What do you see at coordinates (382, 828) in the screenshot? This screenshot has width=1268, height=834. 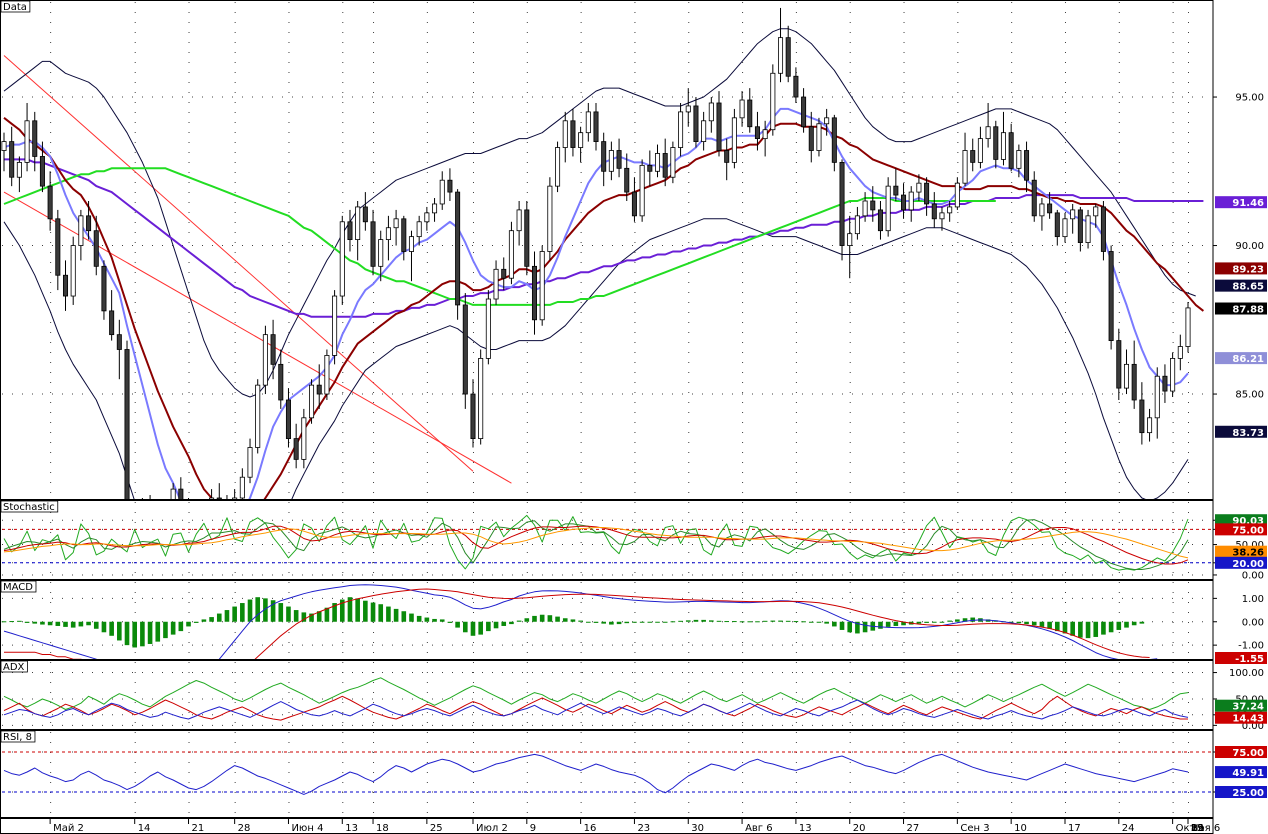 I see `date-label-6: 18` at bounding box center [382, 828].